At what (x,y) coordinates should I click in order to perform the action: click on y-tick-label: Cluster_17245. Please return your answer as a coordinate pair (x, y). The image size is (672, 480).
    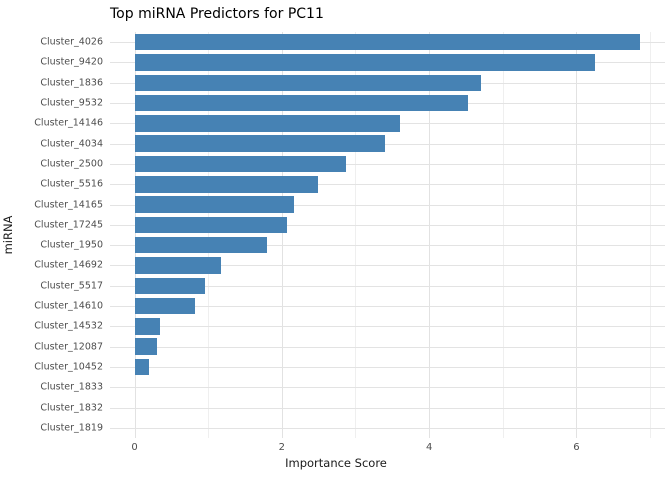
    Looking at the image, I should click on (68, 225).